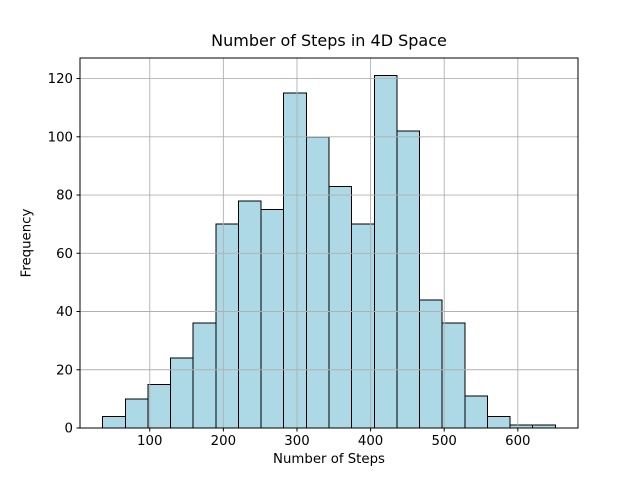 This screenshot has height=480, width=640. Describe the element at coordinates (64, 254) in the screenshot. I see `y-tick-label: 60` at that location.